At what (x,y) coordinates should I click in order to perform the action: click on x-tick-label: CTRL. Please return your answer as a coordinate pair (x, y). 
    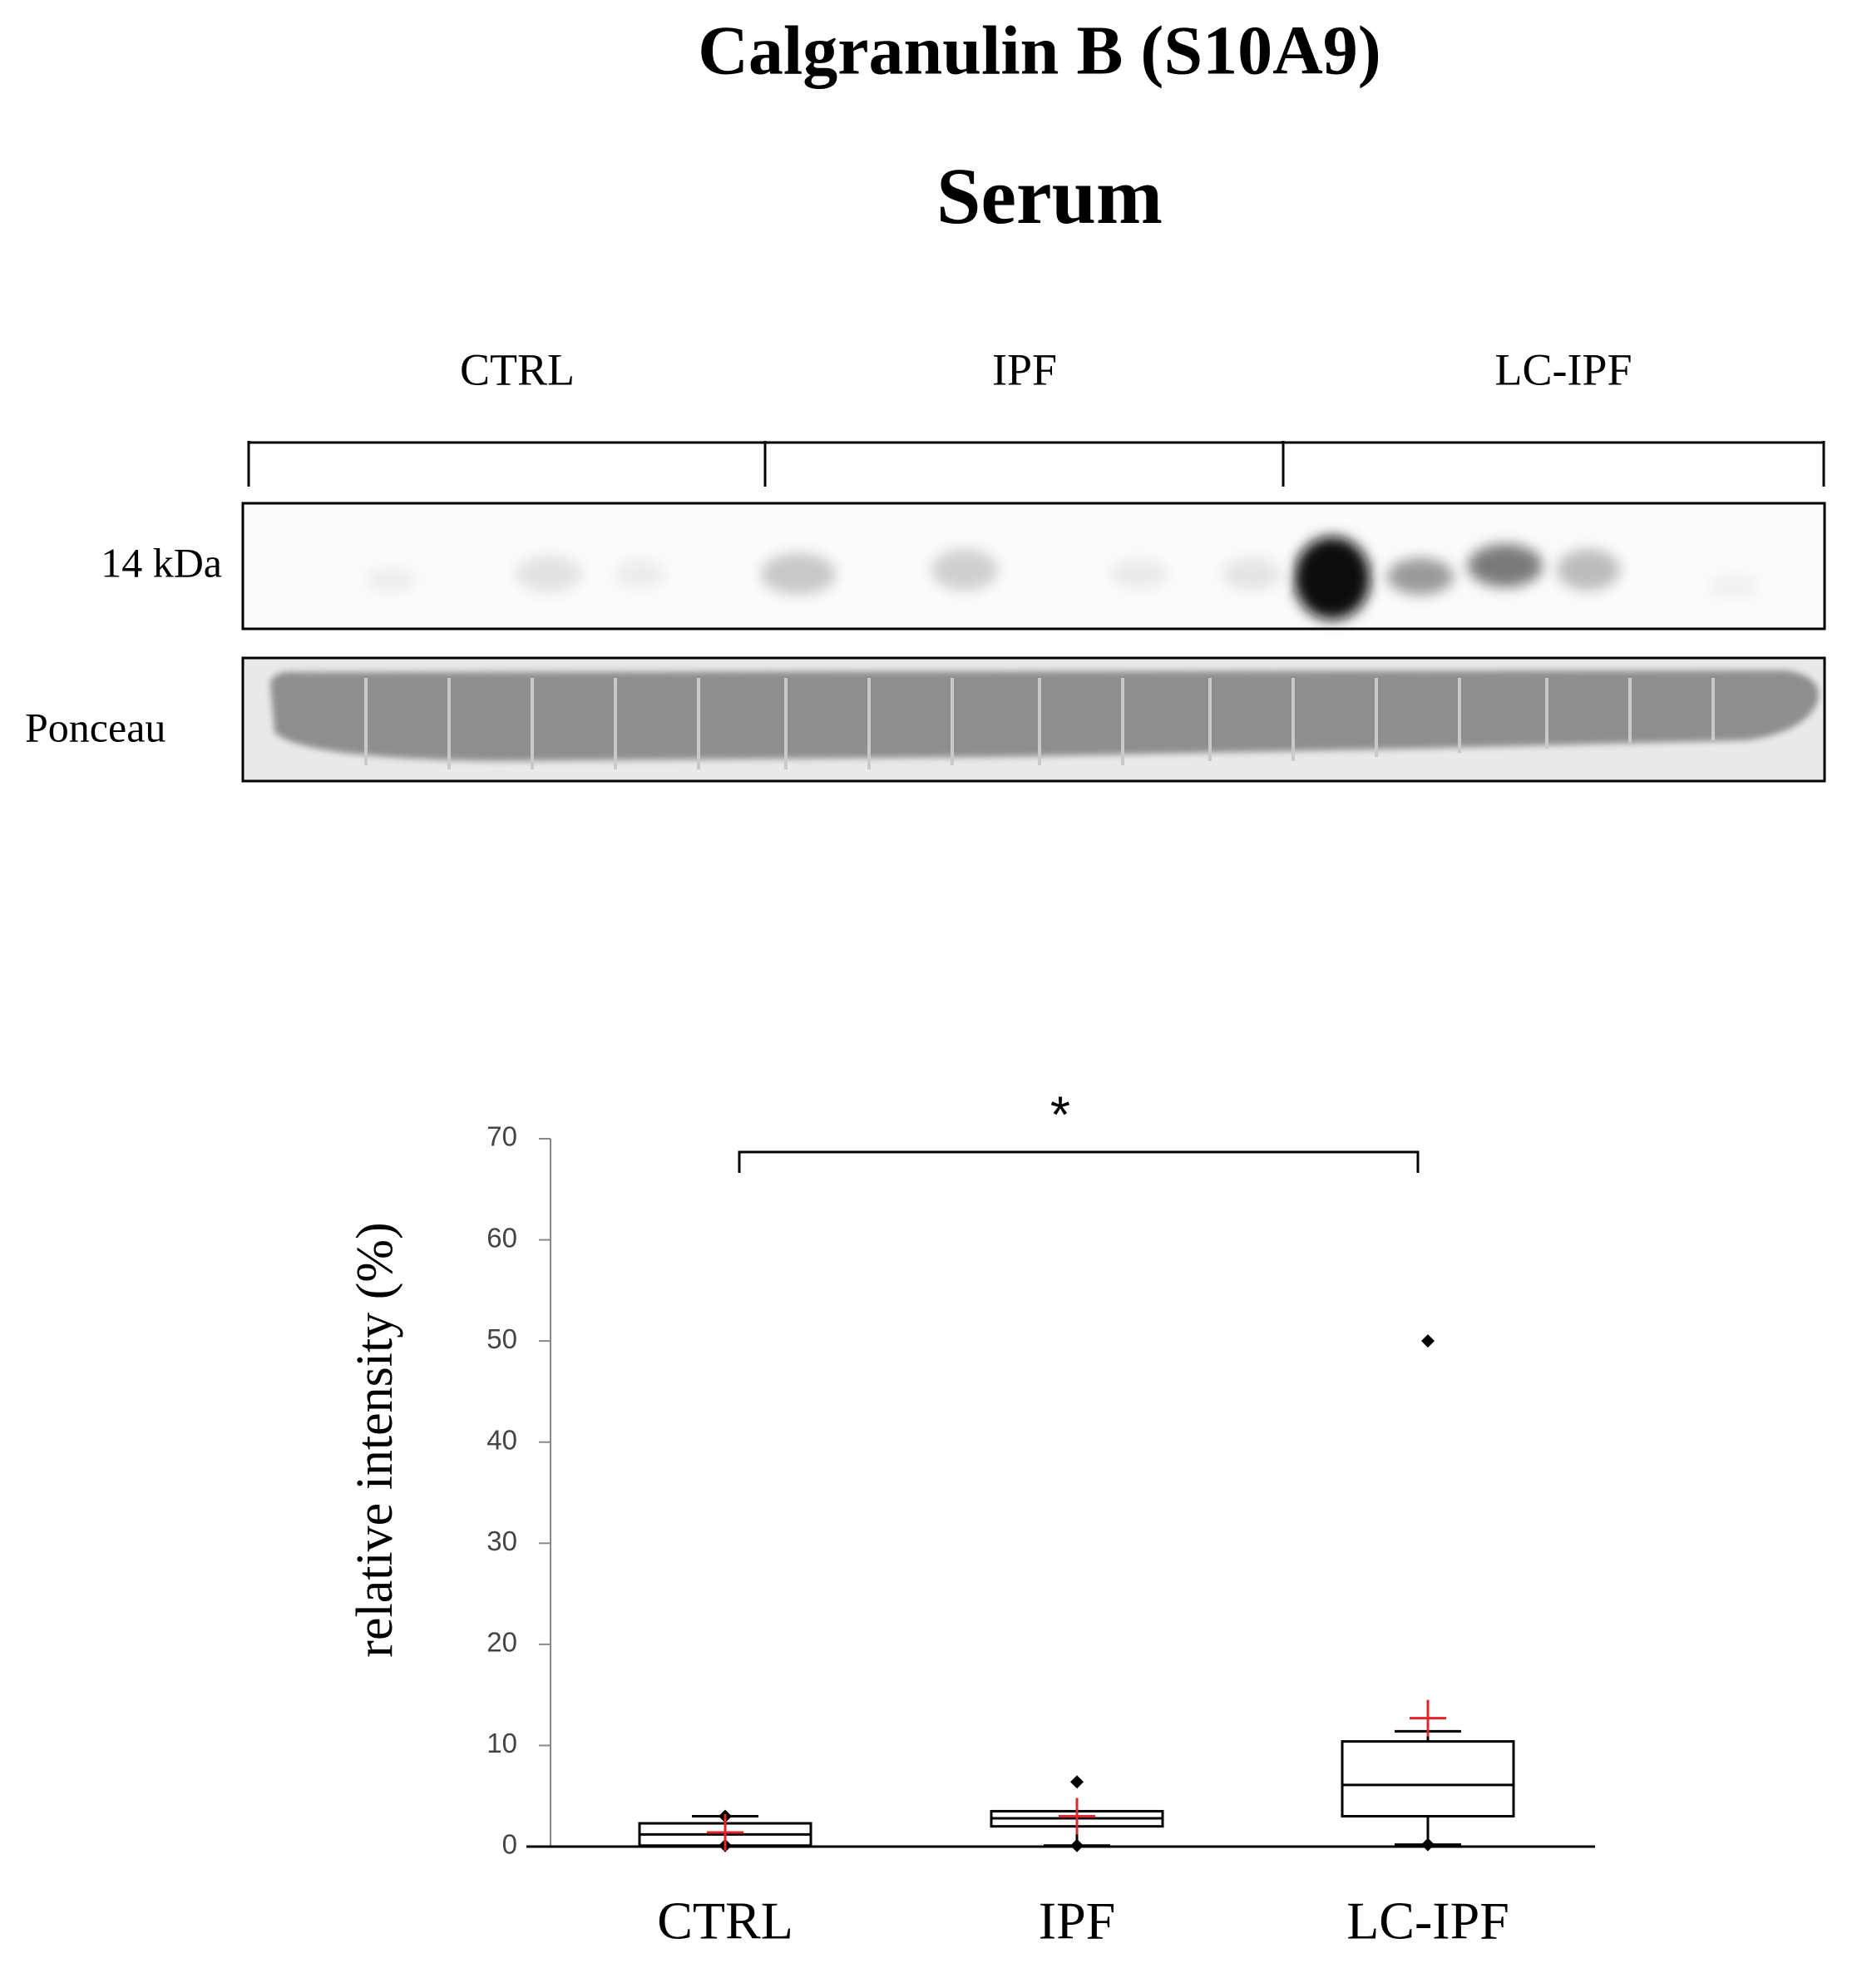
    Looking at the image, I should click on (725, 1922).